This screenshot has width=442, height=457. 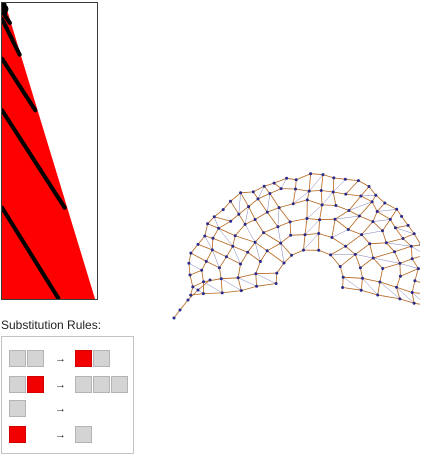 I want to click on rule-rhs, so click(x=93, y=358).